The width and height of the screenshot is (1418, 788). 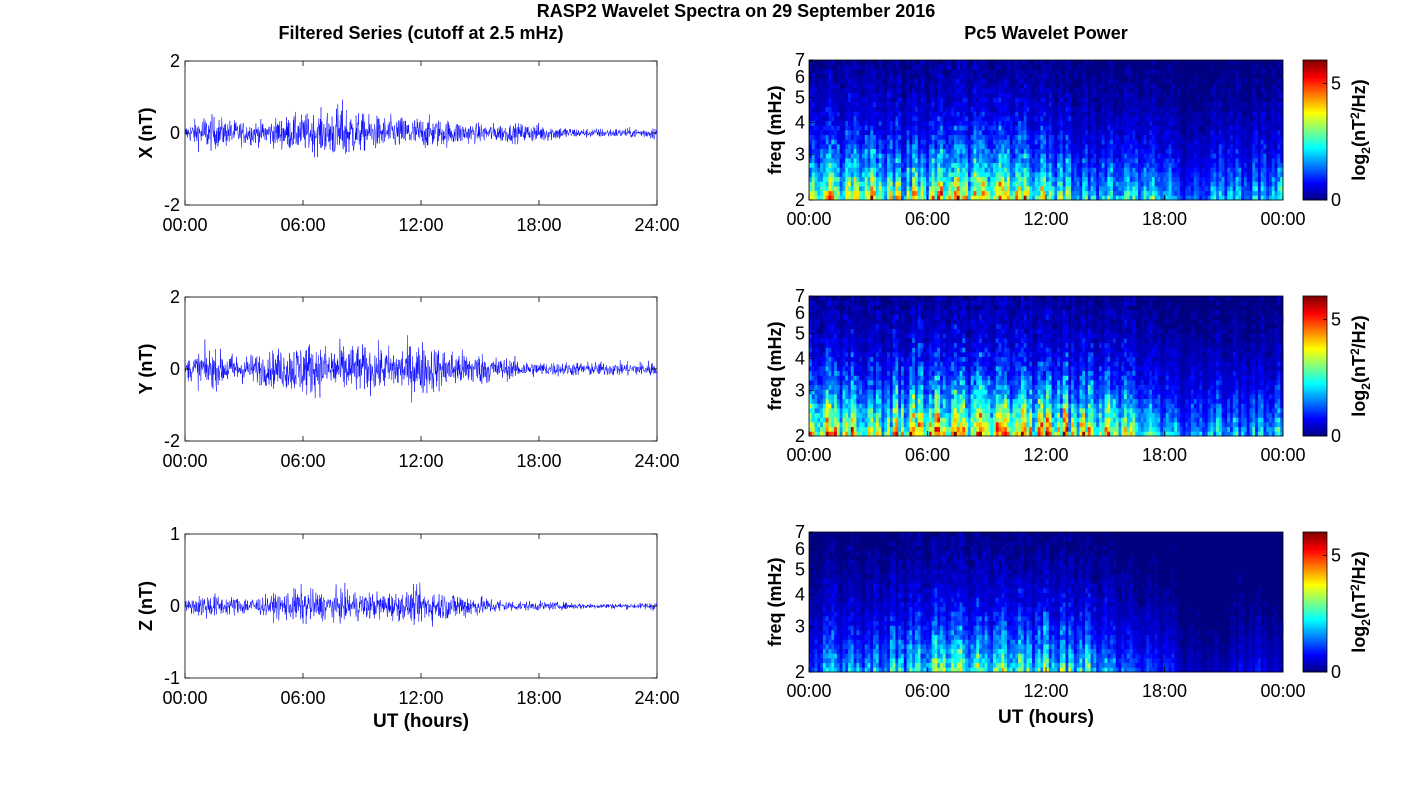 What do you see at coordinates (1046, 717) in the screenshot?
I see `right-x-axis-label: UT (hours)` at bounding box center [1046, 717].